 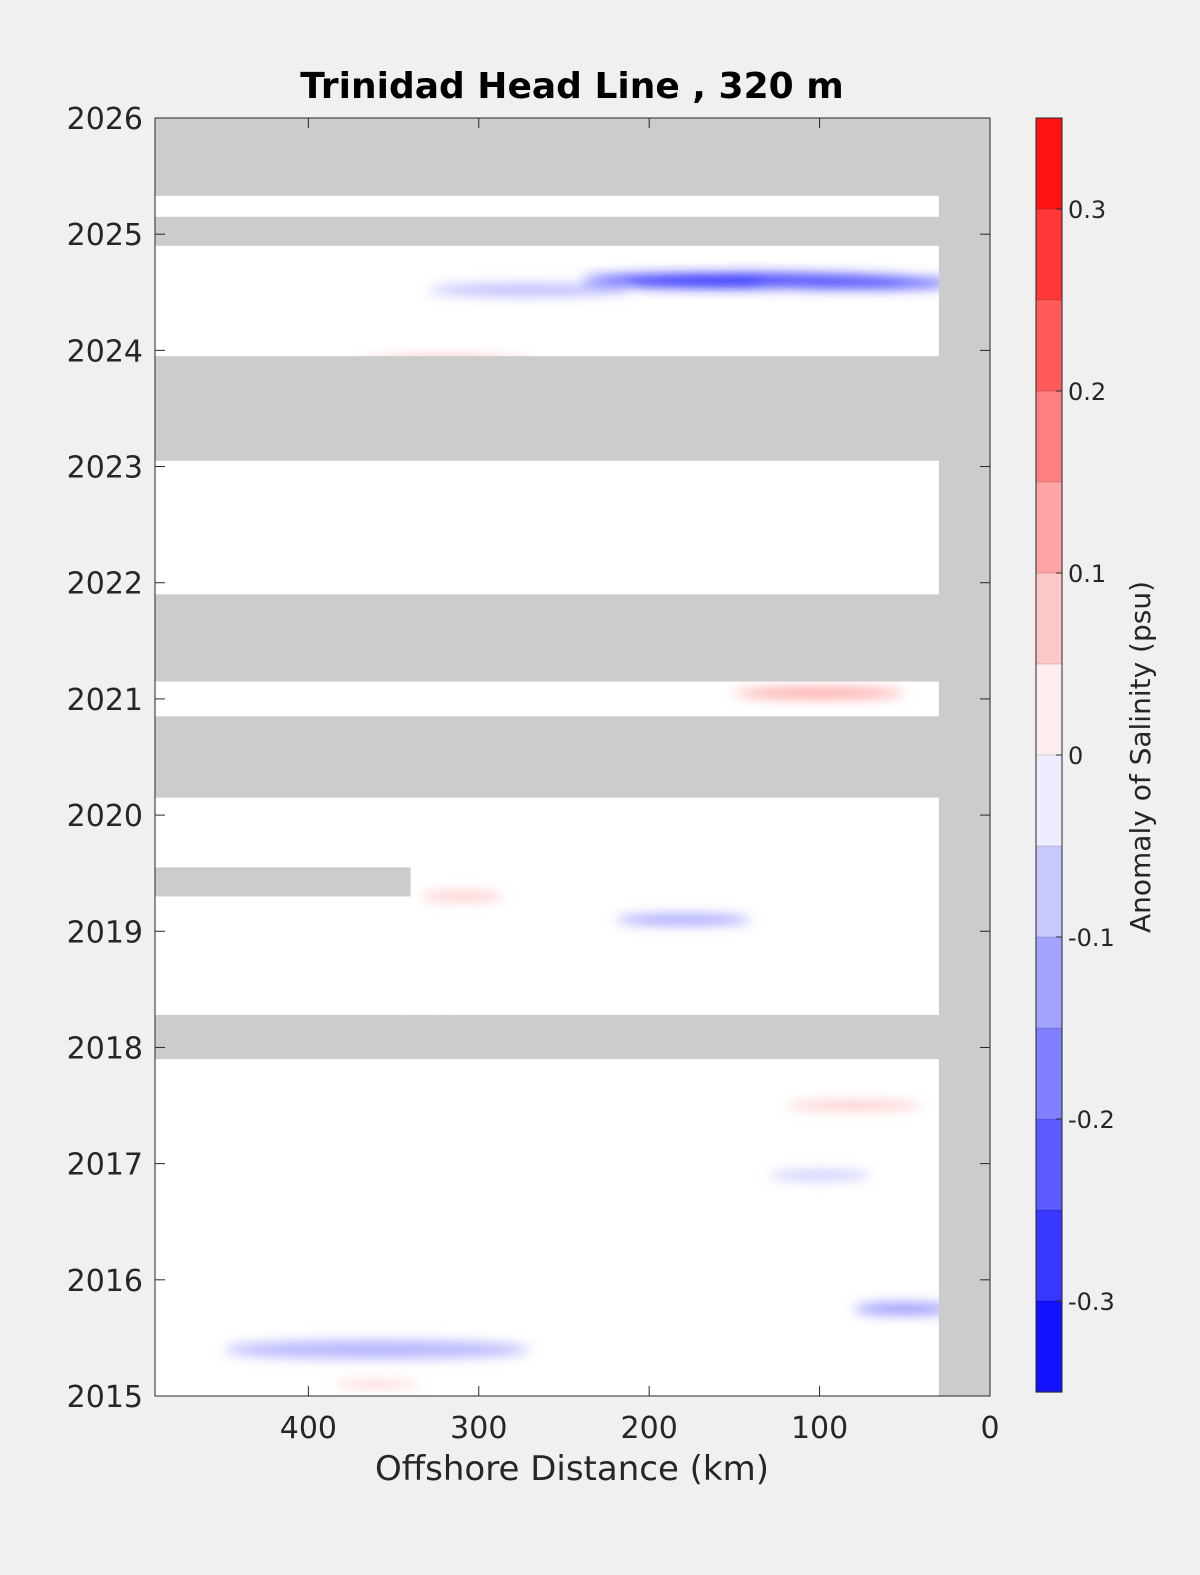 I want to click on colorbar-tick-label: 0.1, so click(x=1087, y=574).